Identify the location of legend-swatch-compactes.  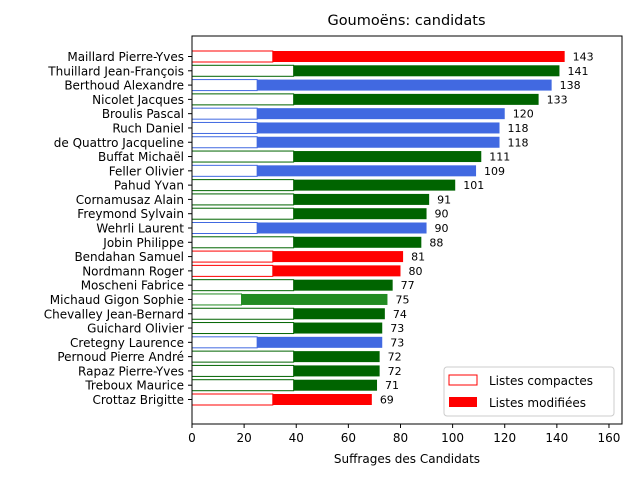
(463, 380).